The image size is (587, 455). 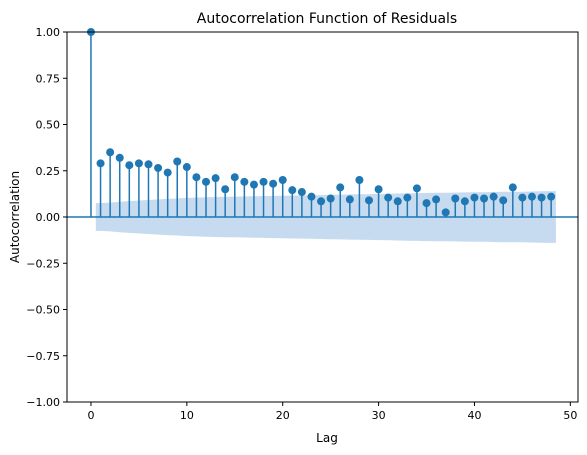 I want to click on y-axis-label: Autocorrelation, so click(x=15, y=217).